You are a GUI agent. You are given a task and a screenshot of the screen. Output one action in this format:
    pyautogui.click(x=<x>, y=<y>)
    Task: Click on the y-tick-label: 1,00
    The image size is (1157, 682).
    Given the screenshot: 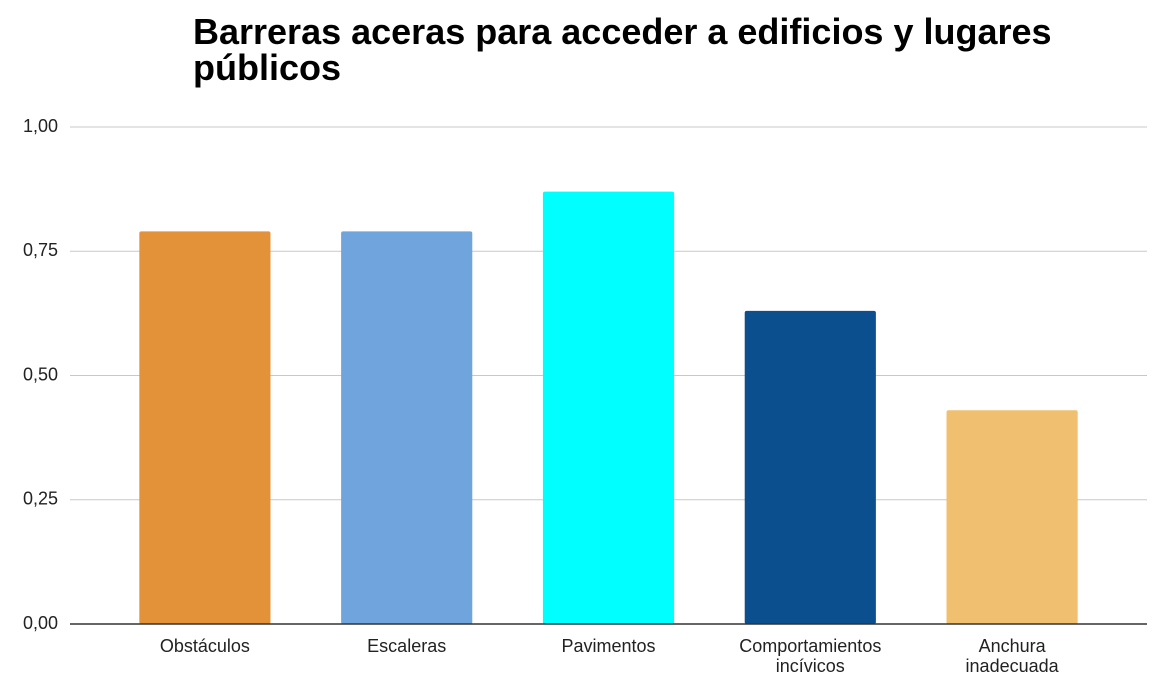 What is the action you would take?
    pyautogui.click(x=40, y=126)
    